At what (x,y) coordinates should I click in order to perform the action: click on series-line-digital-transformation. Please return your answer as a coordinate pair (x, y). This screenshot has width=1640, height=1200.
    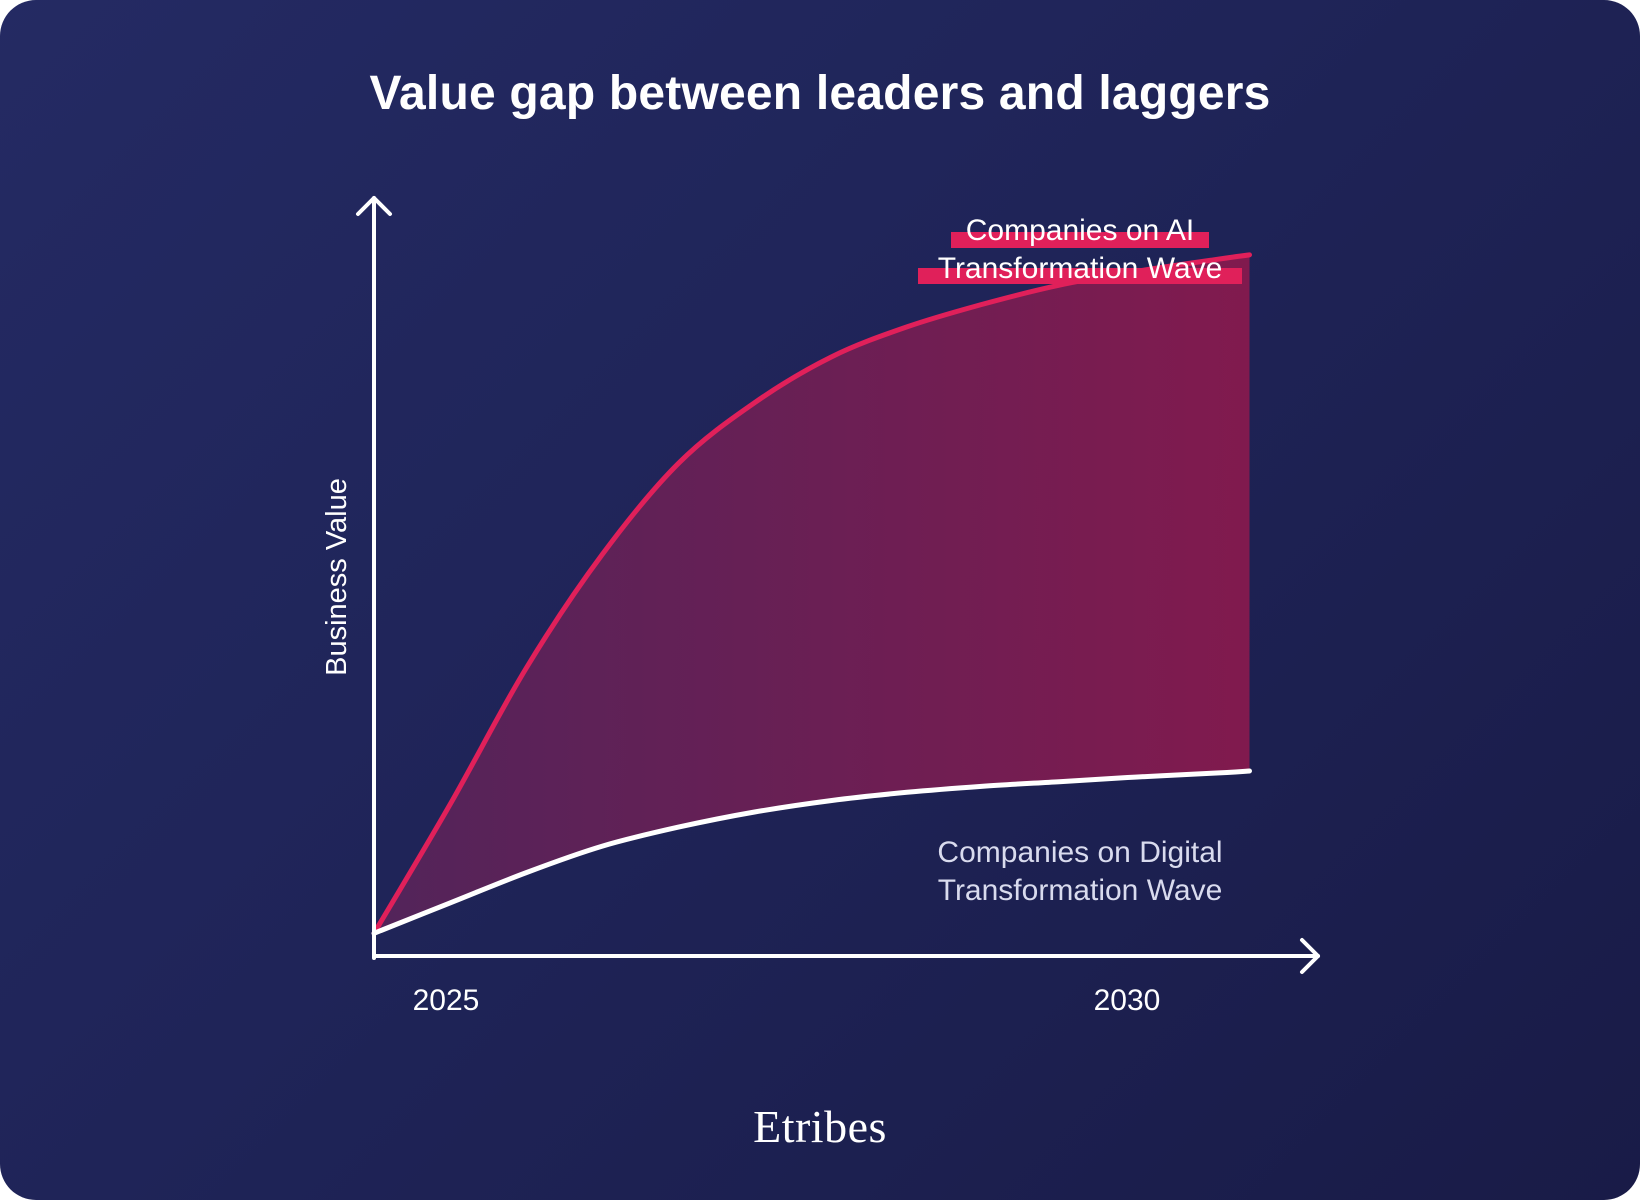
    Looking at the image, I should click on (811, 852).